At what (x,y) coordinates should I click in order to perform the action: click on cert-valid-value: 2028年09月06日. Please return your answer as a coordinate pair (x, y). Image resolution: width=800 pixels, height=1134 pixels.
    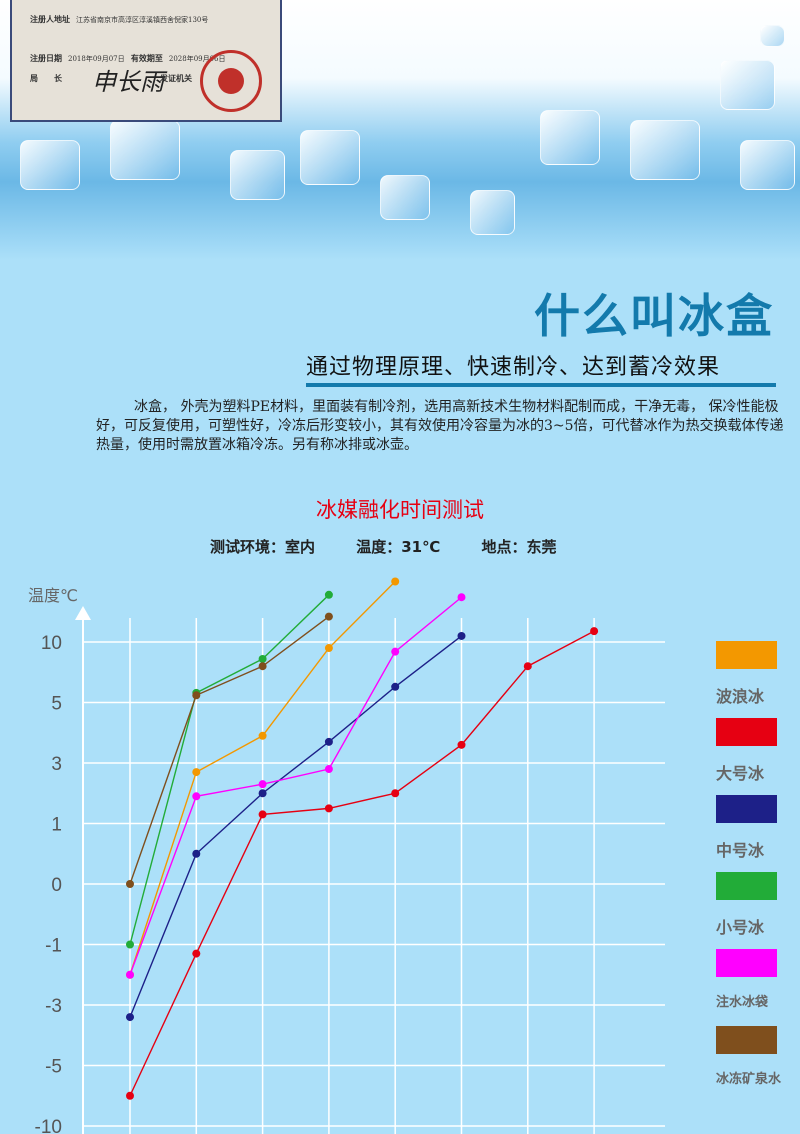
    Looking at the image, I should click on (197, 59).